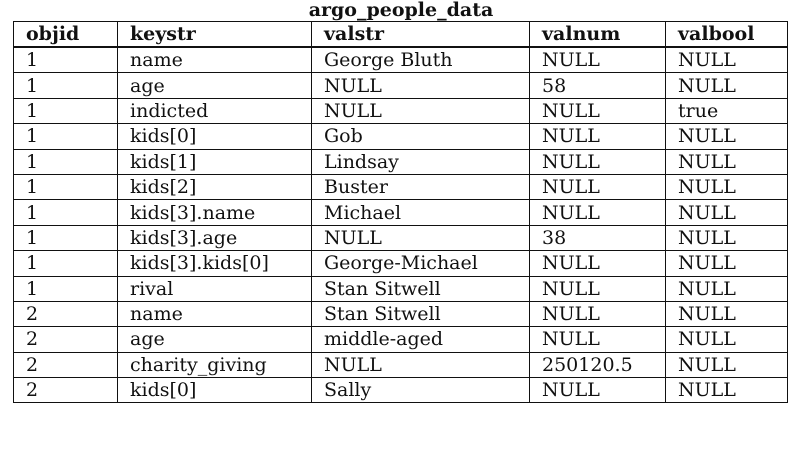 The width and height of the screenshot is (802, 453). I want to click on table-row: 2 name Stan Sitwell NULL NULL, so click(400, 314).